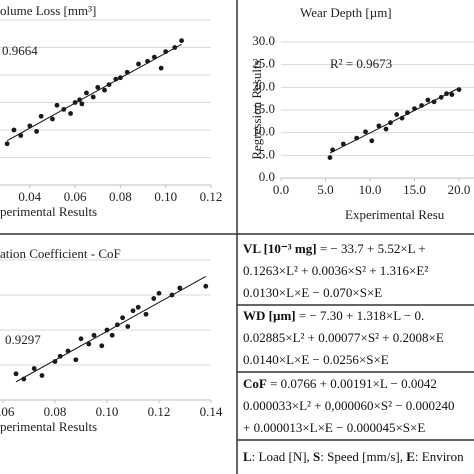 Image resolution: width=474 pixels, height=474 pixels. What do you see at coordinates (394, 120) in the screenshot?
I see `trend-line` at bounding box center [394, 120].